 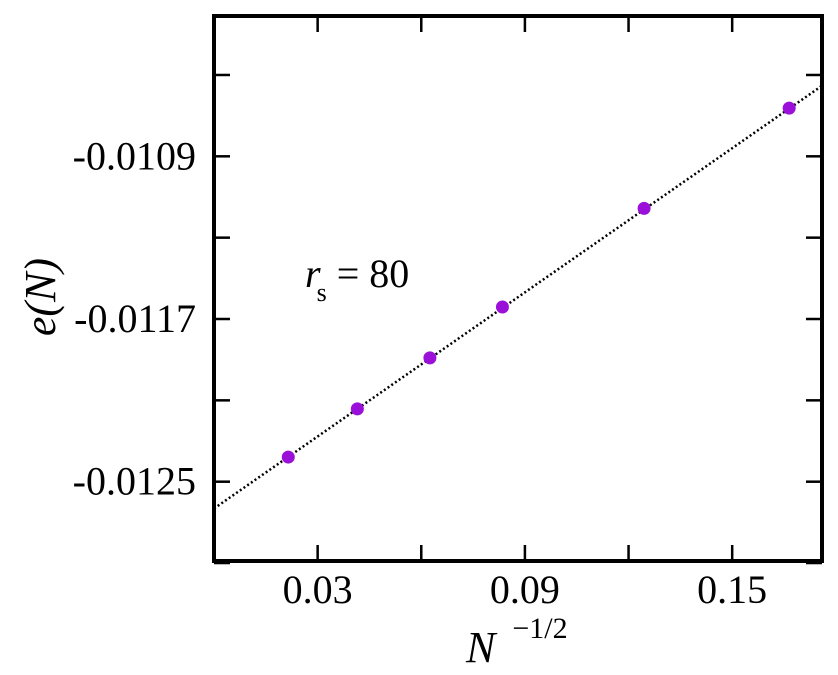 I want to click on y-axis-title: e(N), so click(x=40, y=297).